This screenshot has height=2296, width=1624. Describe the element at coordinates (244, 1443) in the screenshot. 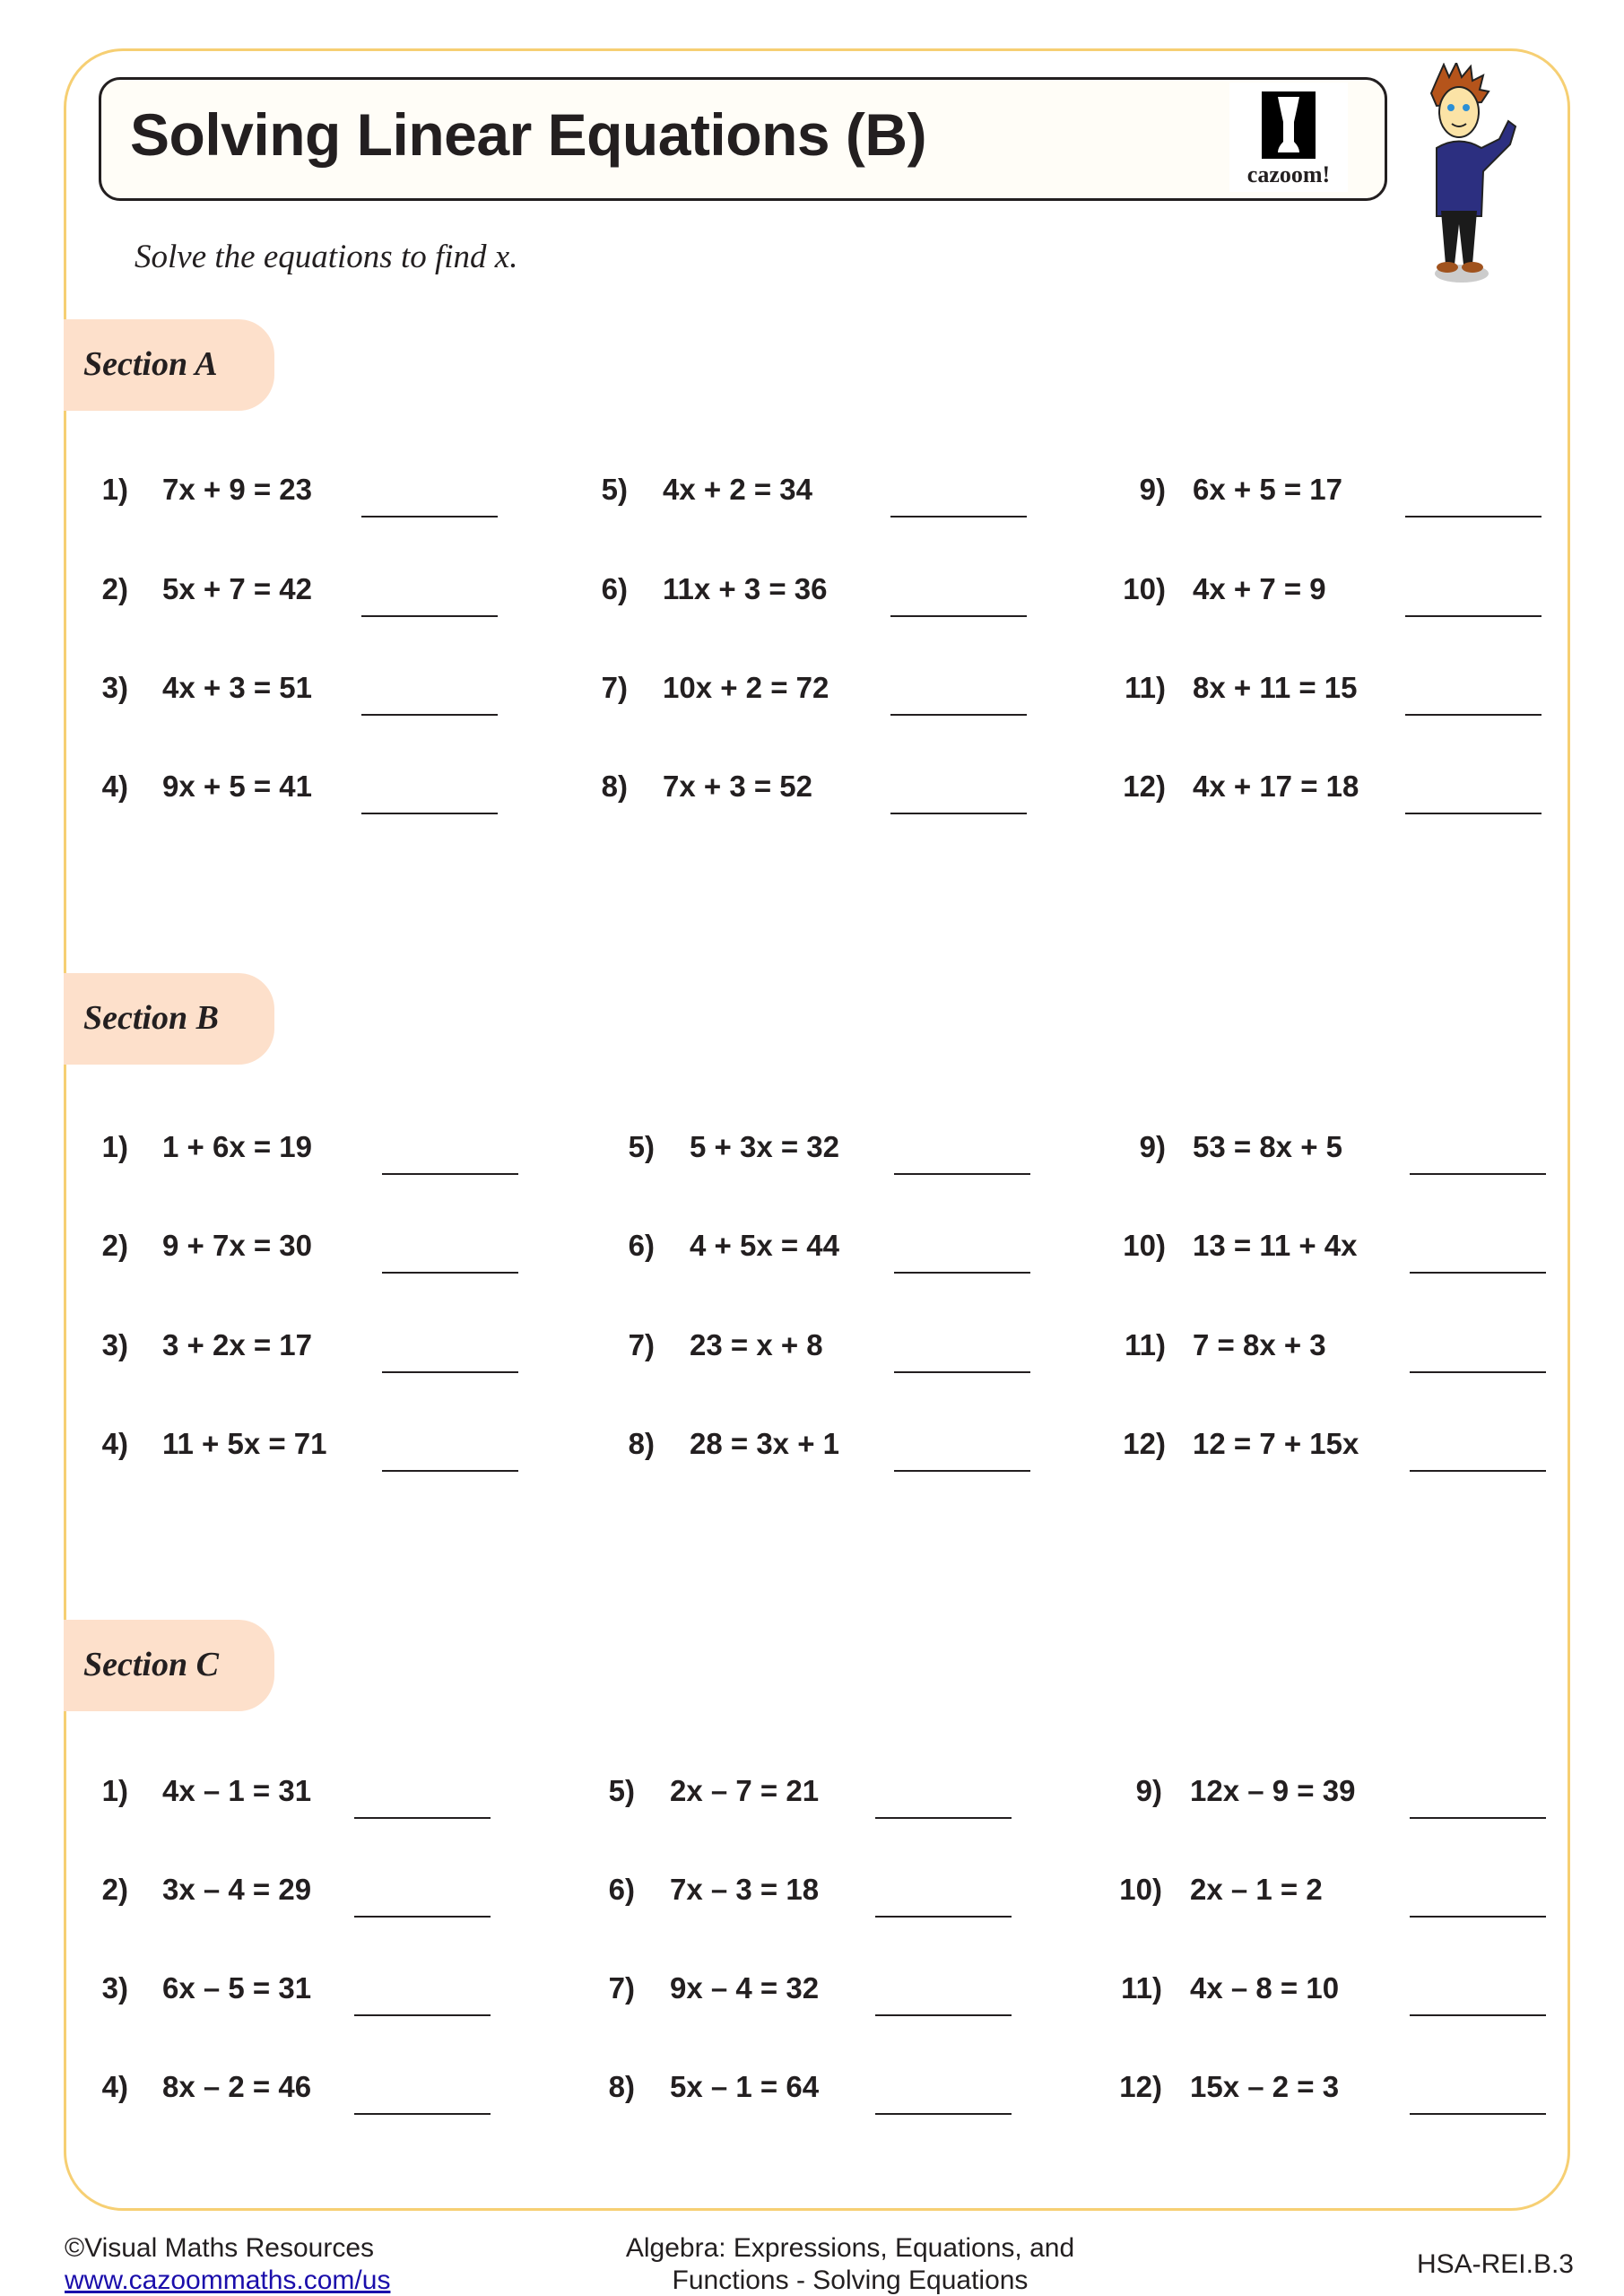

I see `equation: 11 + 5x = 71` at that location.